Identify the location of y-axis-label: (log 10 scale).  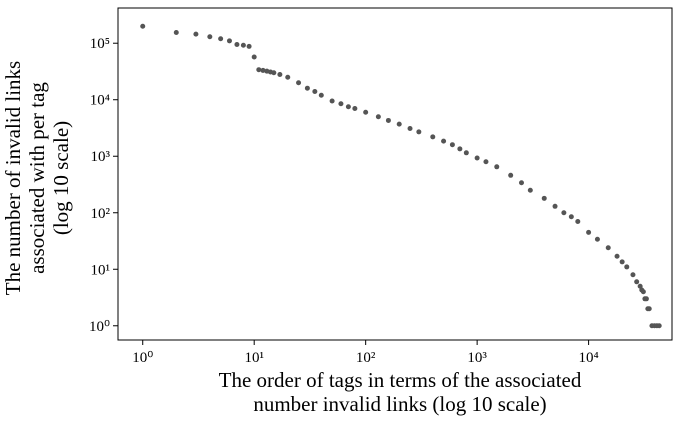
(61, 178).